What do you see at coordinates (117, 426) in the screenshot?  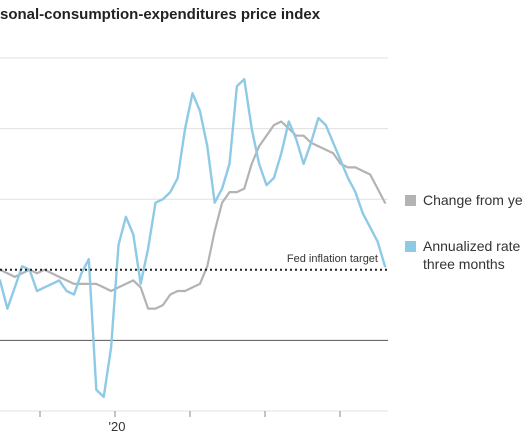 I see `x-tick-label-20: '20` at bounding box center [117, 426].